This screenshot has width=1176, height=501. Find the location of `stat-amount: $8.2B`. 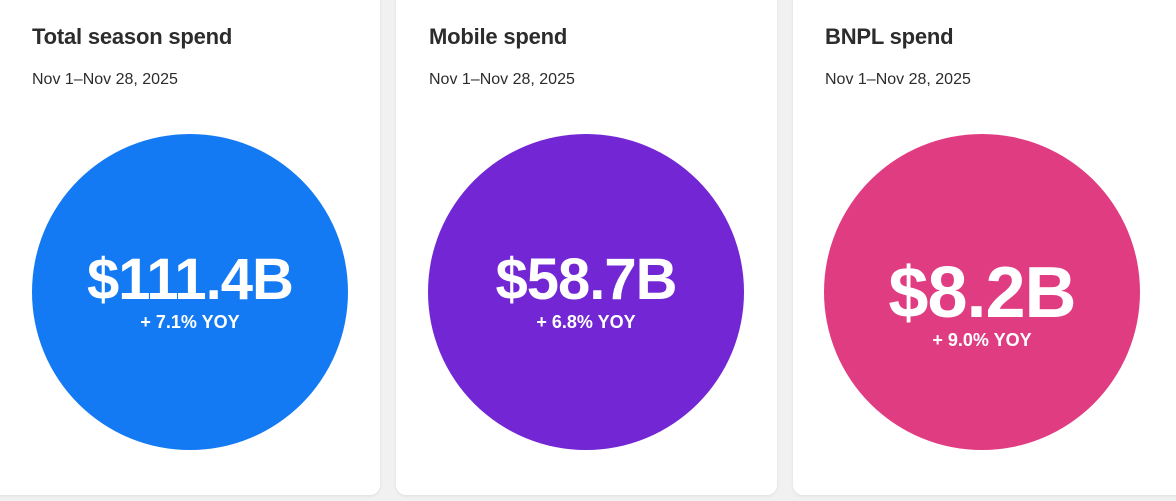

stat-amount: $8.2B is located at coordinates (982, 293).